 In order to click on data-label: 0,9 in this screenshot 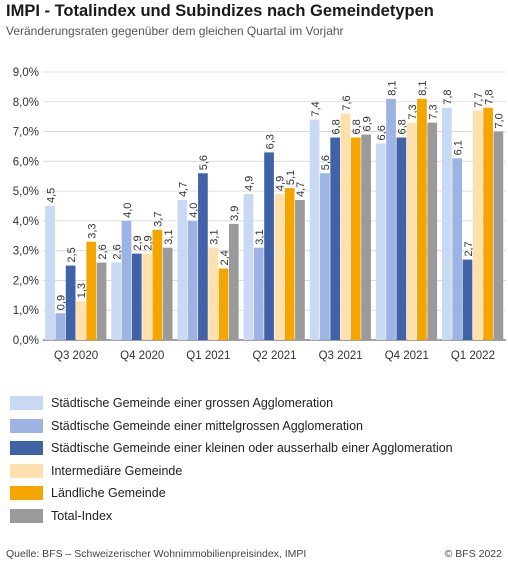, I will do `click(62, 302)`.